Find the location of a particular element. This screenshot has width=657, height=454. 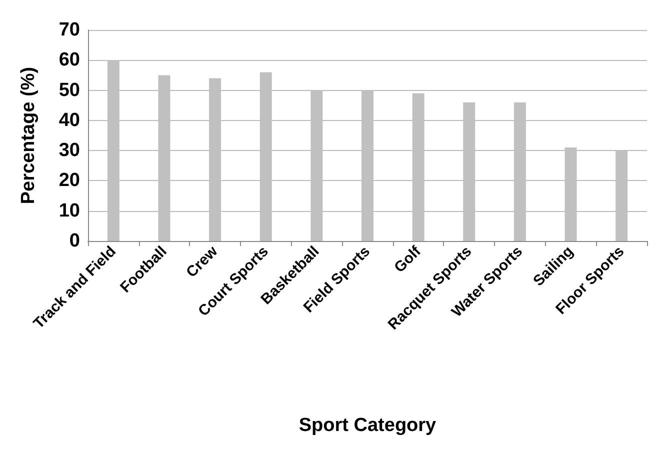

y-tick-label: 50 is located at coordinates (69, 90).